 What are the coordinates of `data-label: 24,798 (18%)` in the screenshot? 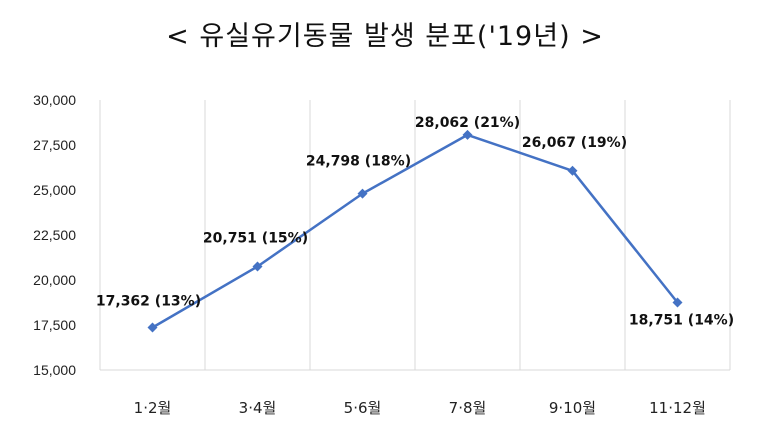 It's located at (358, 162).